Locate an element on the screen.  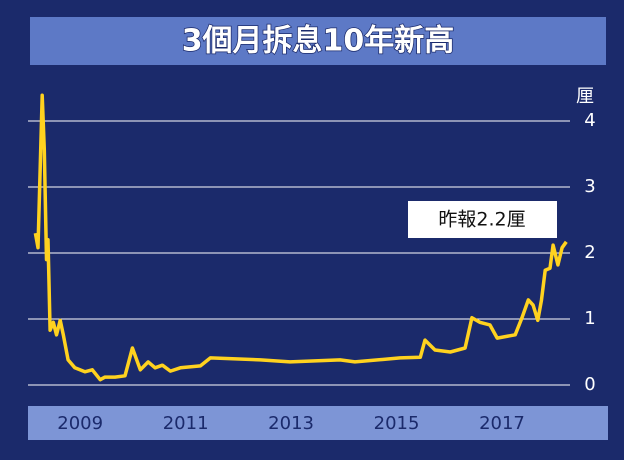
x-tick-label: 2009 is located at coordinates (80, 423).